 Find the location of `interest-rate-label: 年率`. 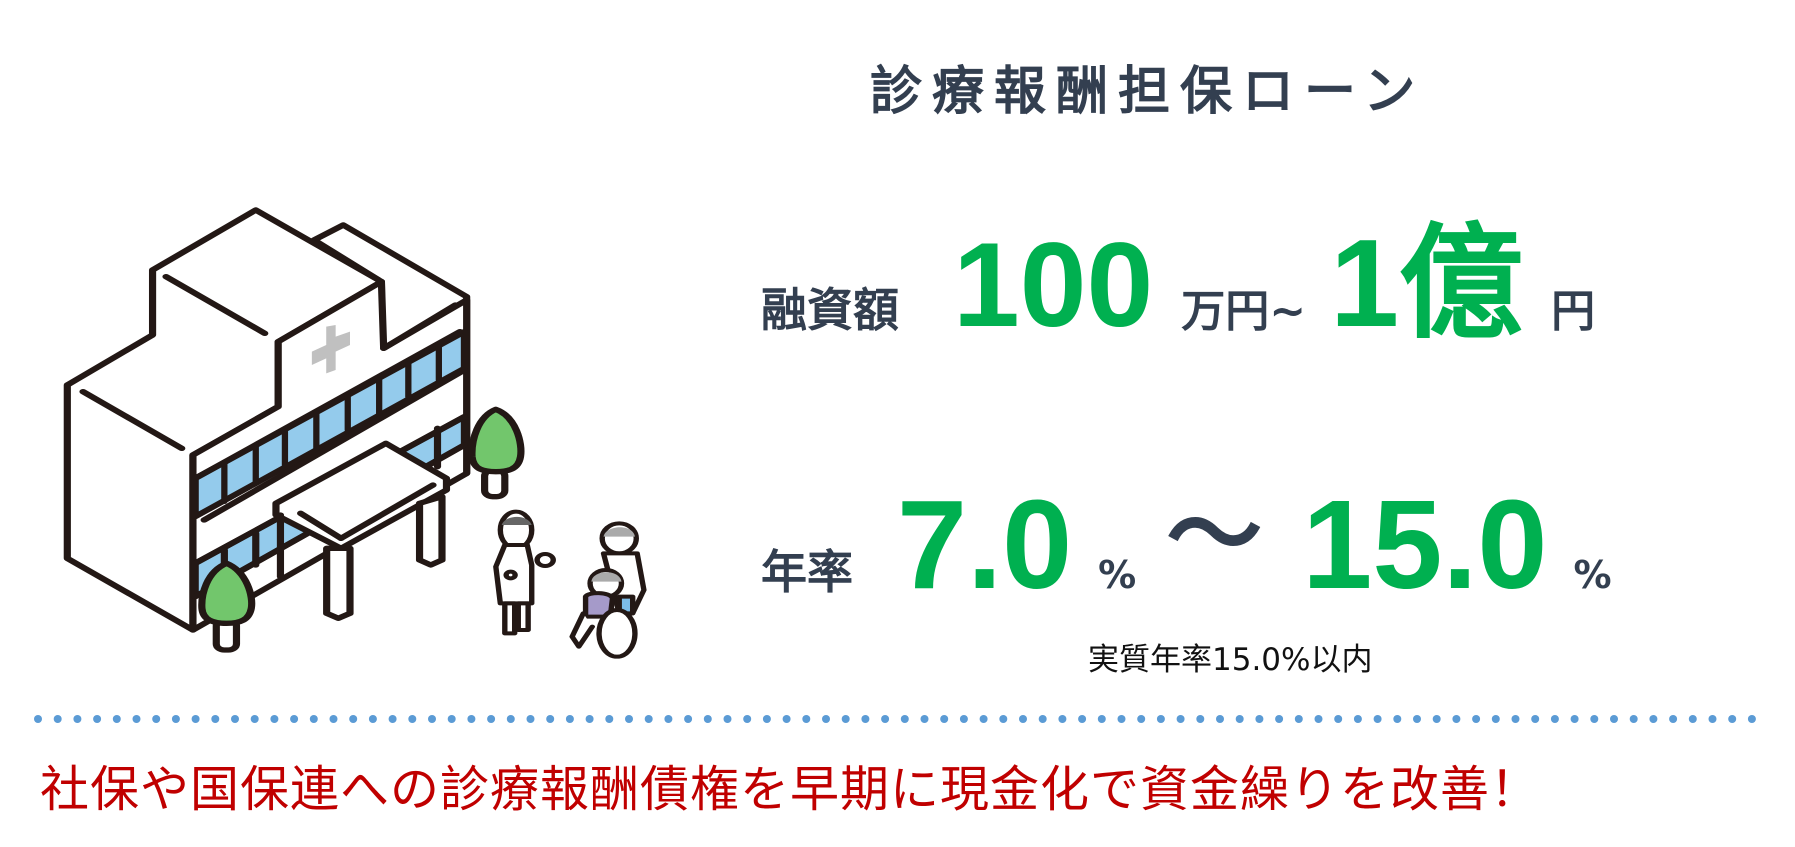

interest-rate-label: 年率 is located at coordinates (807, 572).